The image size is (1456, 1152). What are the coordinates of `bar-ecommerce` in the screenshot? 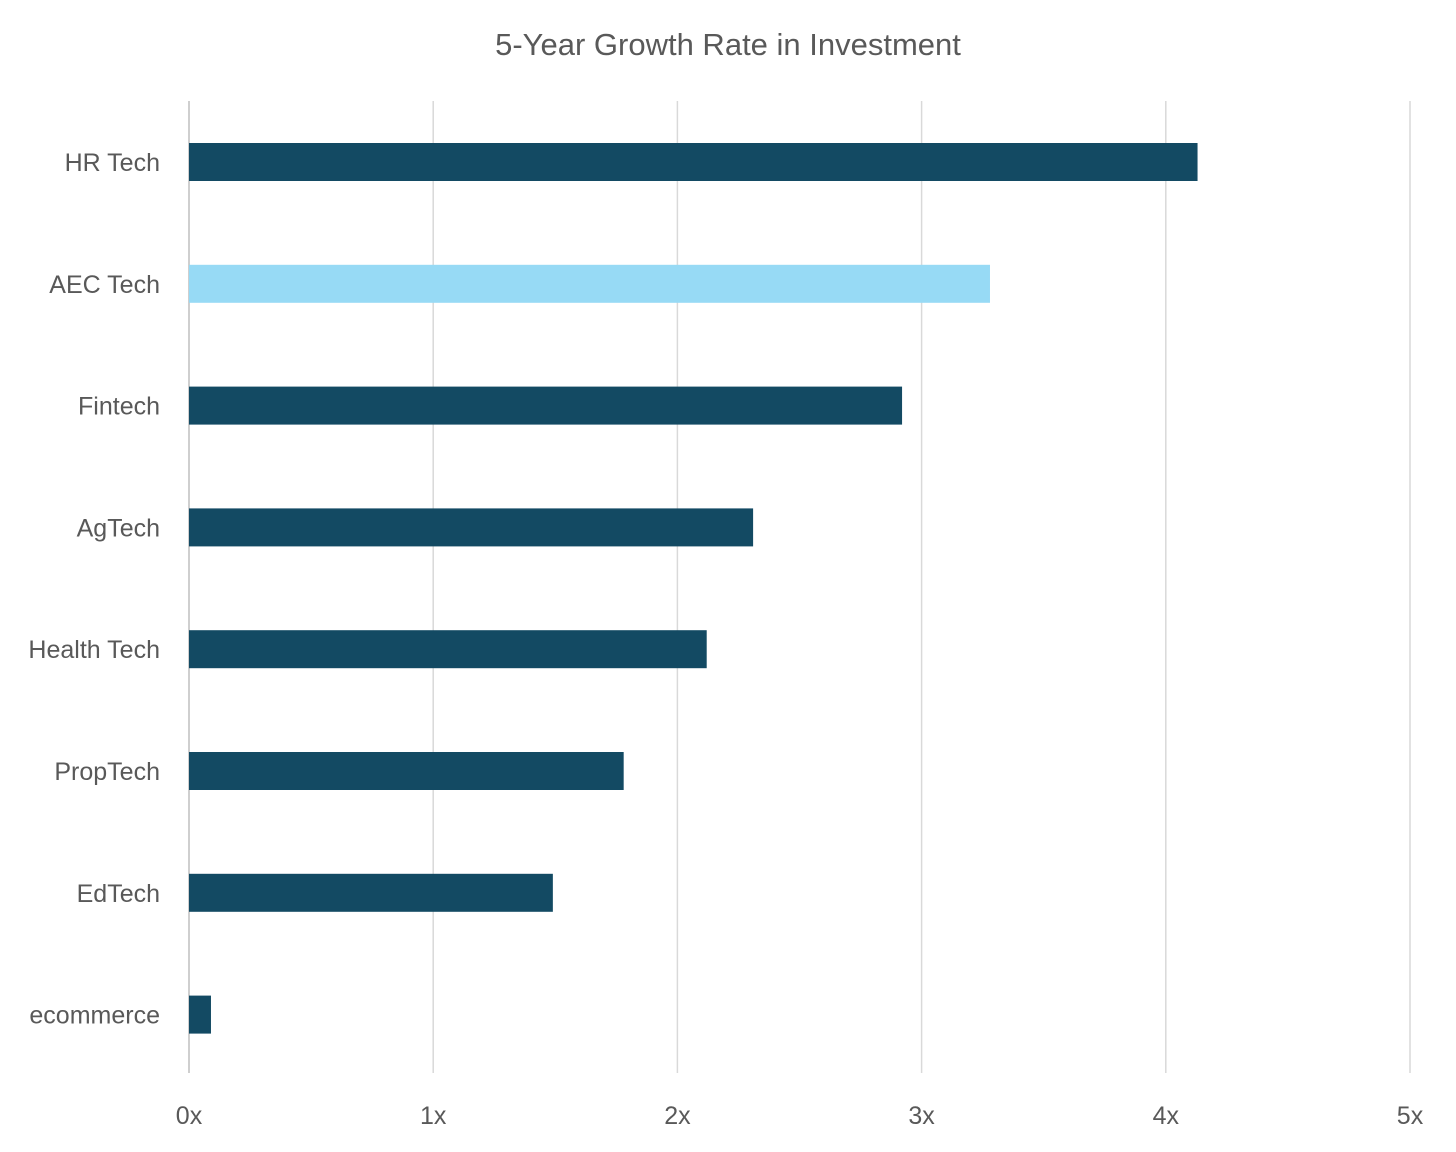 It's located at (200, 1014).